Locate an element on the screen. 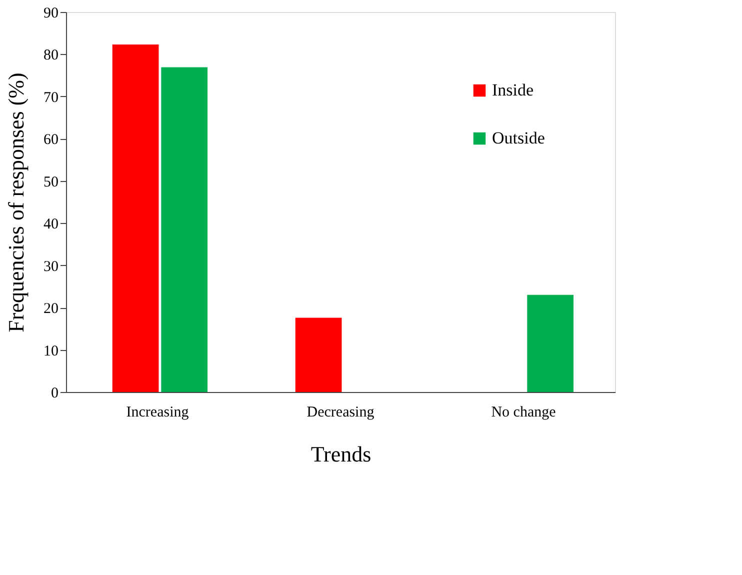  x-tick-label: Decreasing is located at coordinates (340, 412).